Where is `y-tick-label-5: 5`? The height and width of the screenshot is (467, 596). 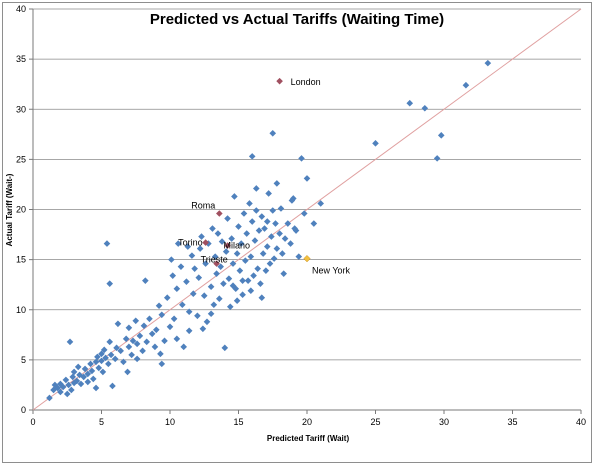
y-tick-label-5: 5 is located at coordinates (23, 360).